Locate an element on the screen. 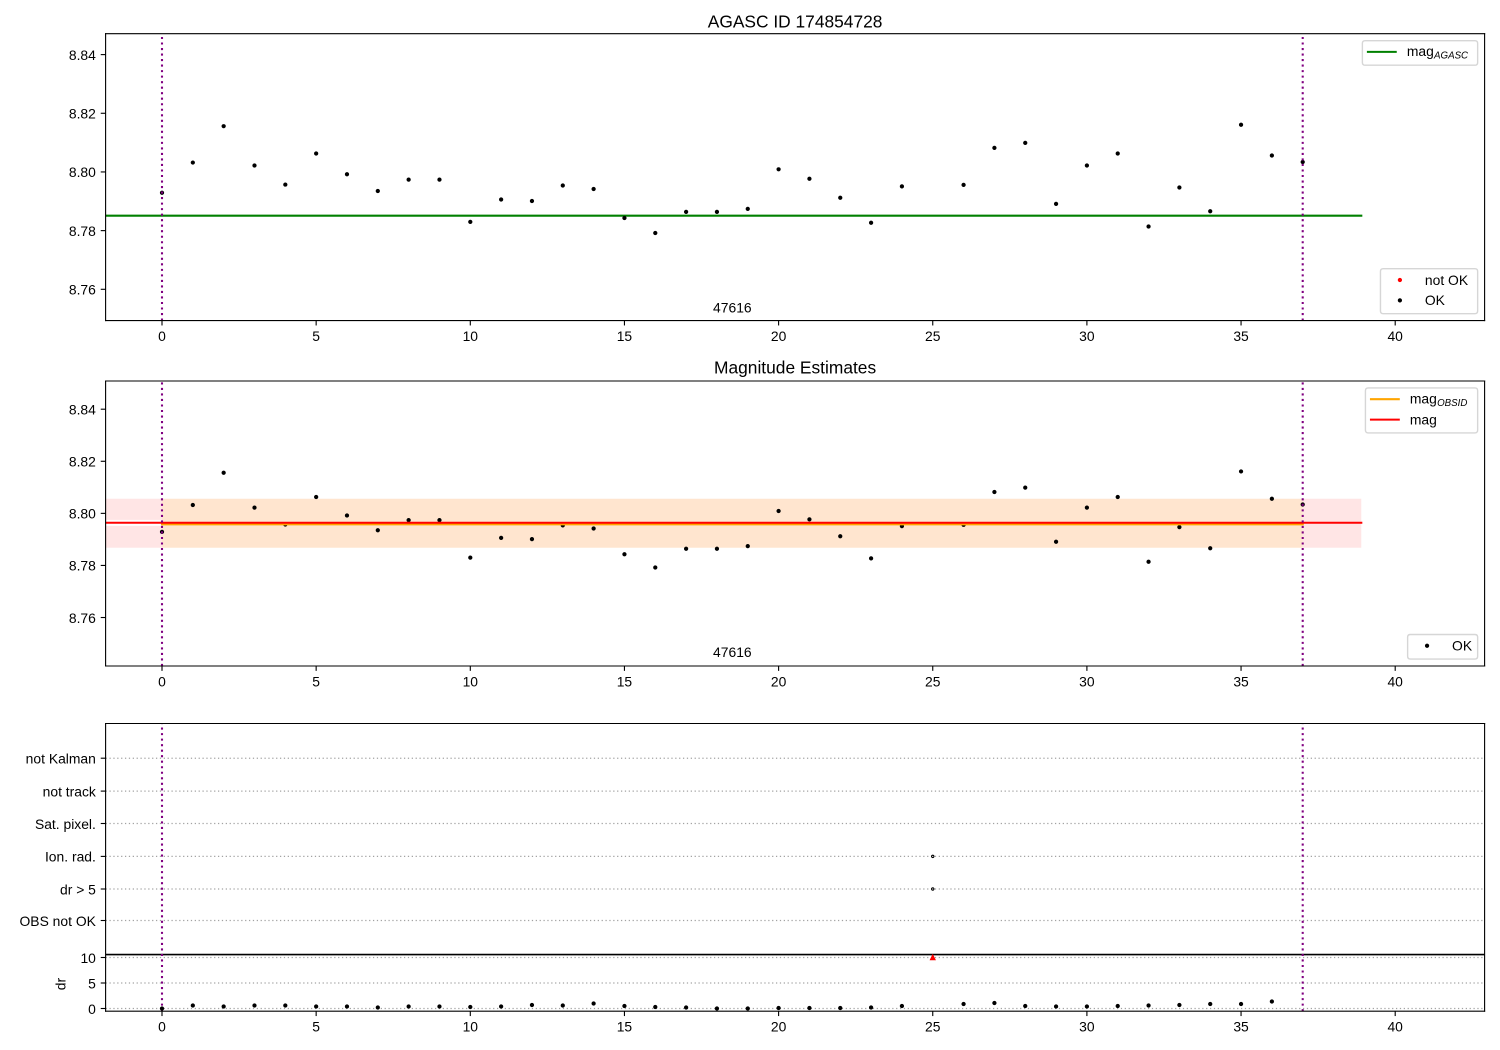 Image resolution: width=1500 pixels, height=1050 pixels. svg-text: AGASC ID 174854728 is located at coordinates (795, 21).